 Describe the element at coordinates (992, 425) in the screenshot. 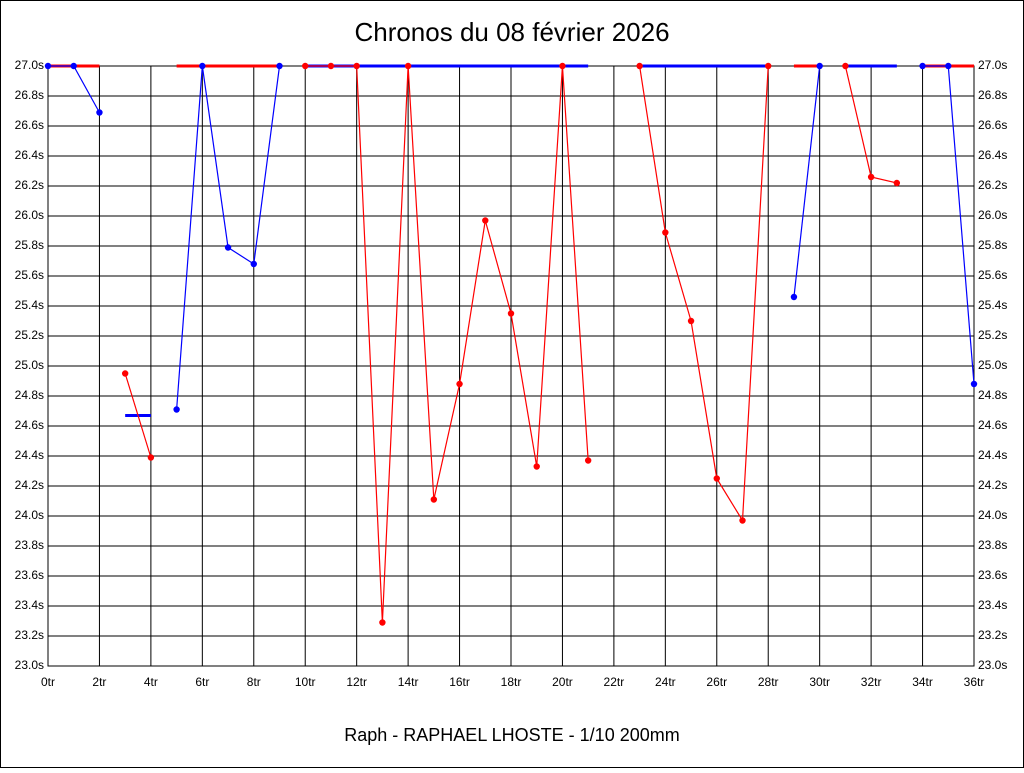

I see `y-tick-label-right: 24.6s` at that location.